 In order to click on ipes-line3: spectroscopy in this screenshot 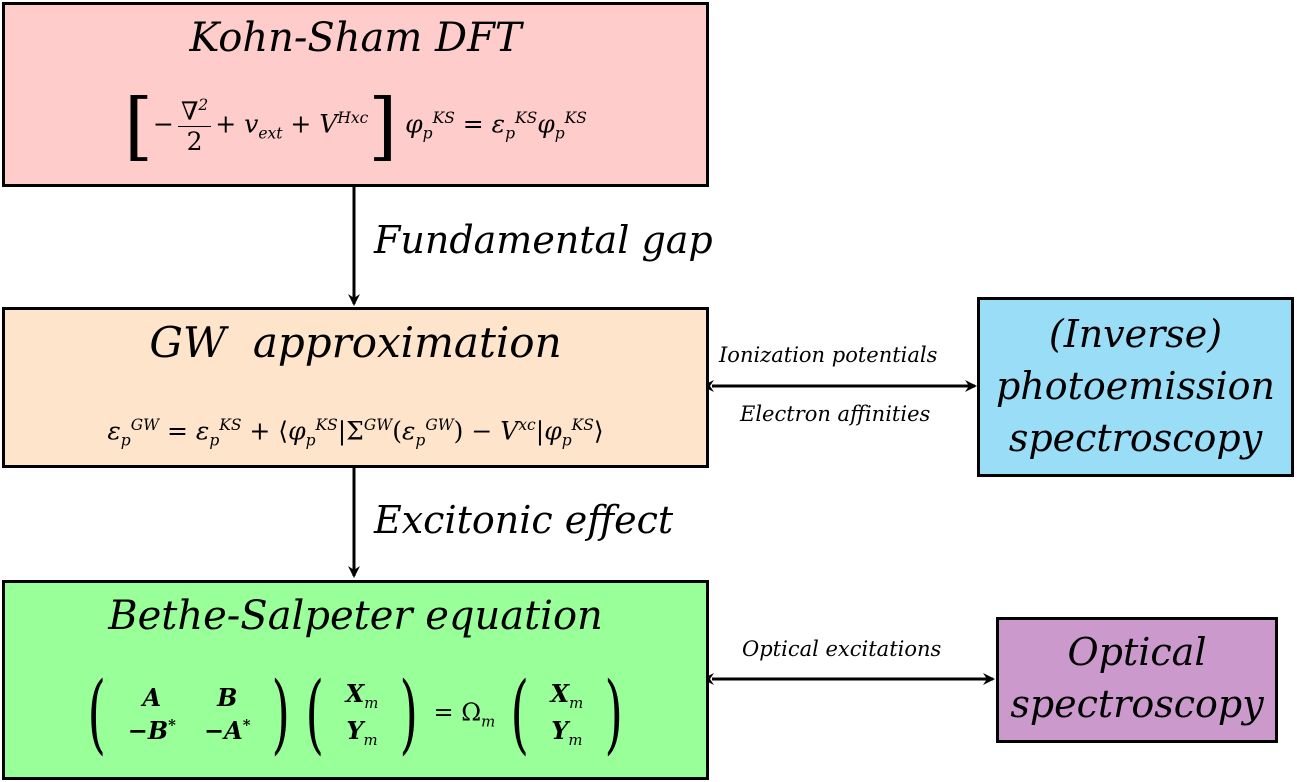, I will do `click(1135, 438)`.